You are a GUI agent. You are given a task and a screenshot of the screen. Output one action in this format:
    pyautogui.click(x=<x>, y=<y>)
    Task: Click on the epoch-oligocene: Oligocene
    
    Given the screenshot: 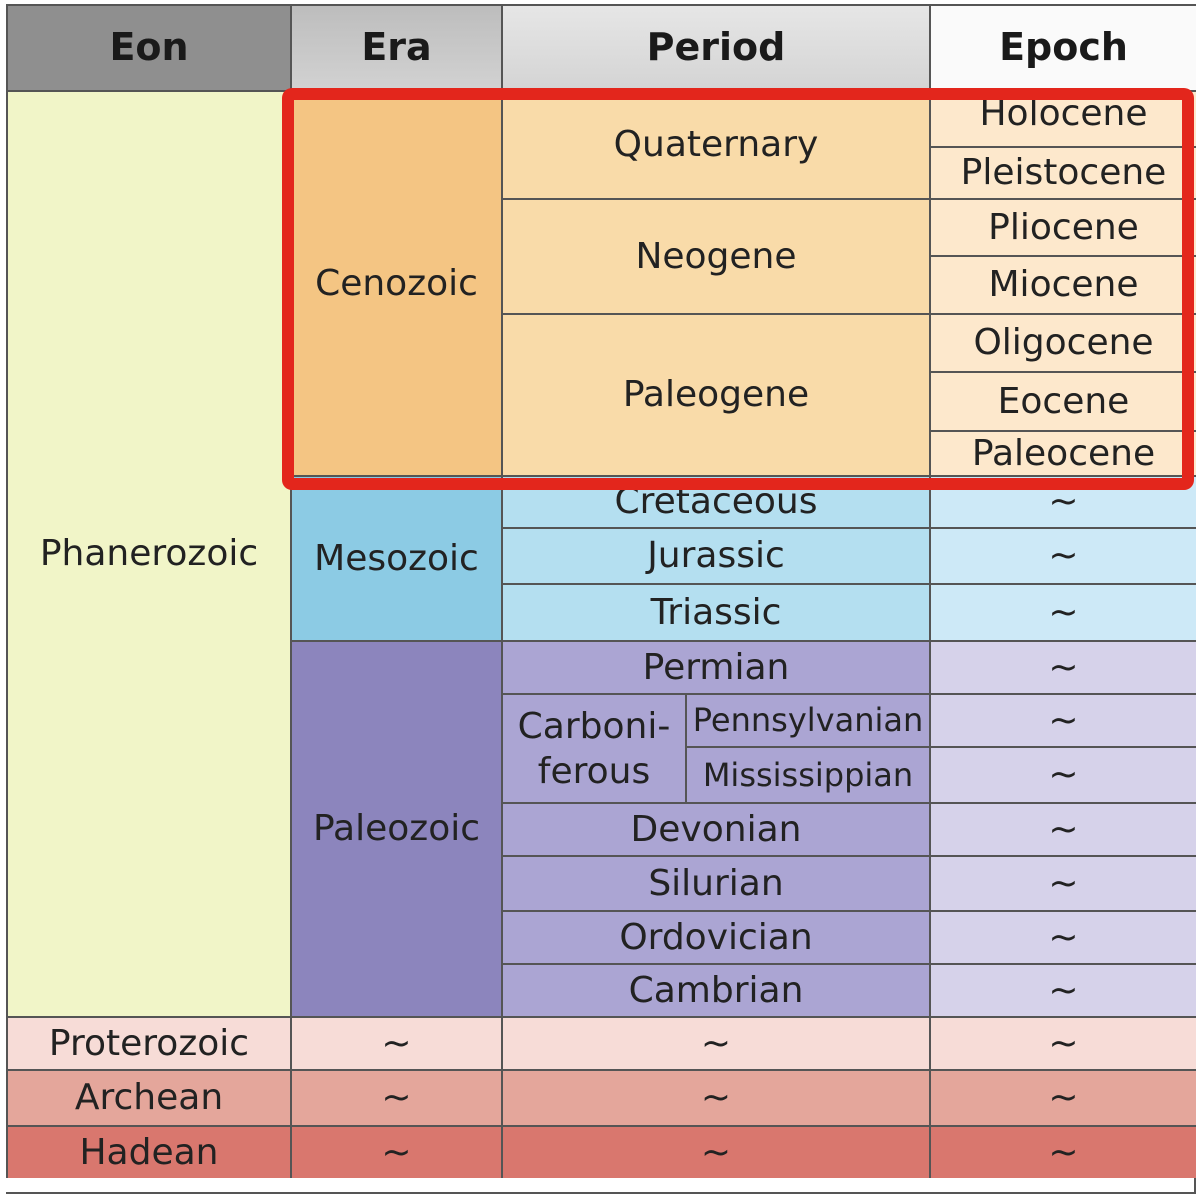 What is the action you would take?
    pyautogui.click(x=1062, y=342)
    